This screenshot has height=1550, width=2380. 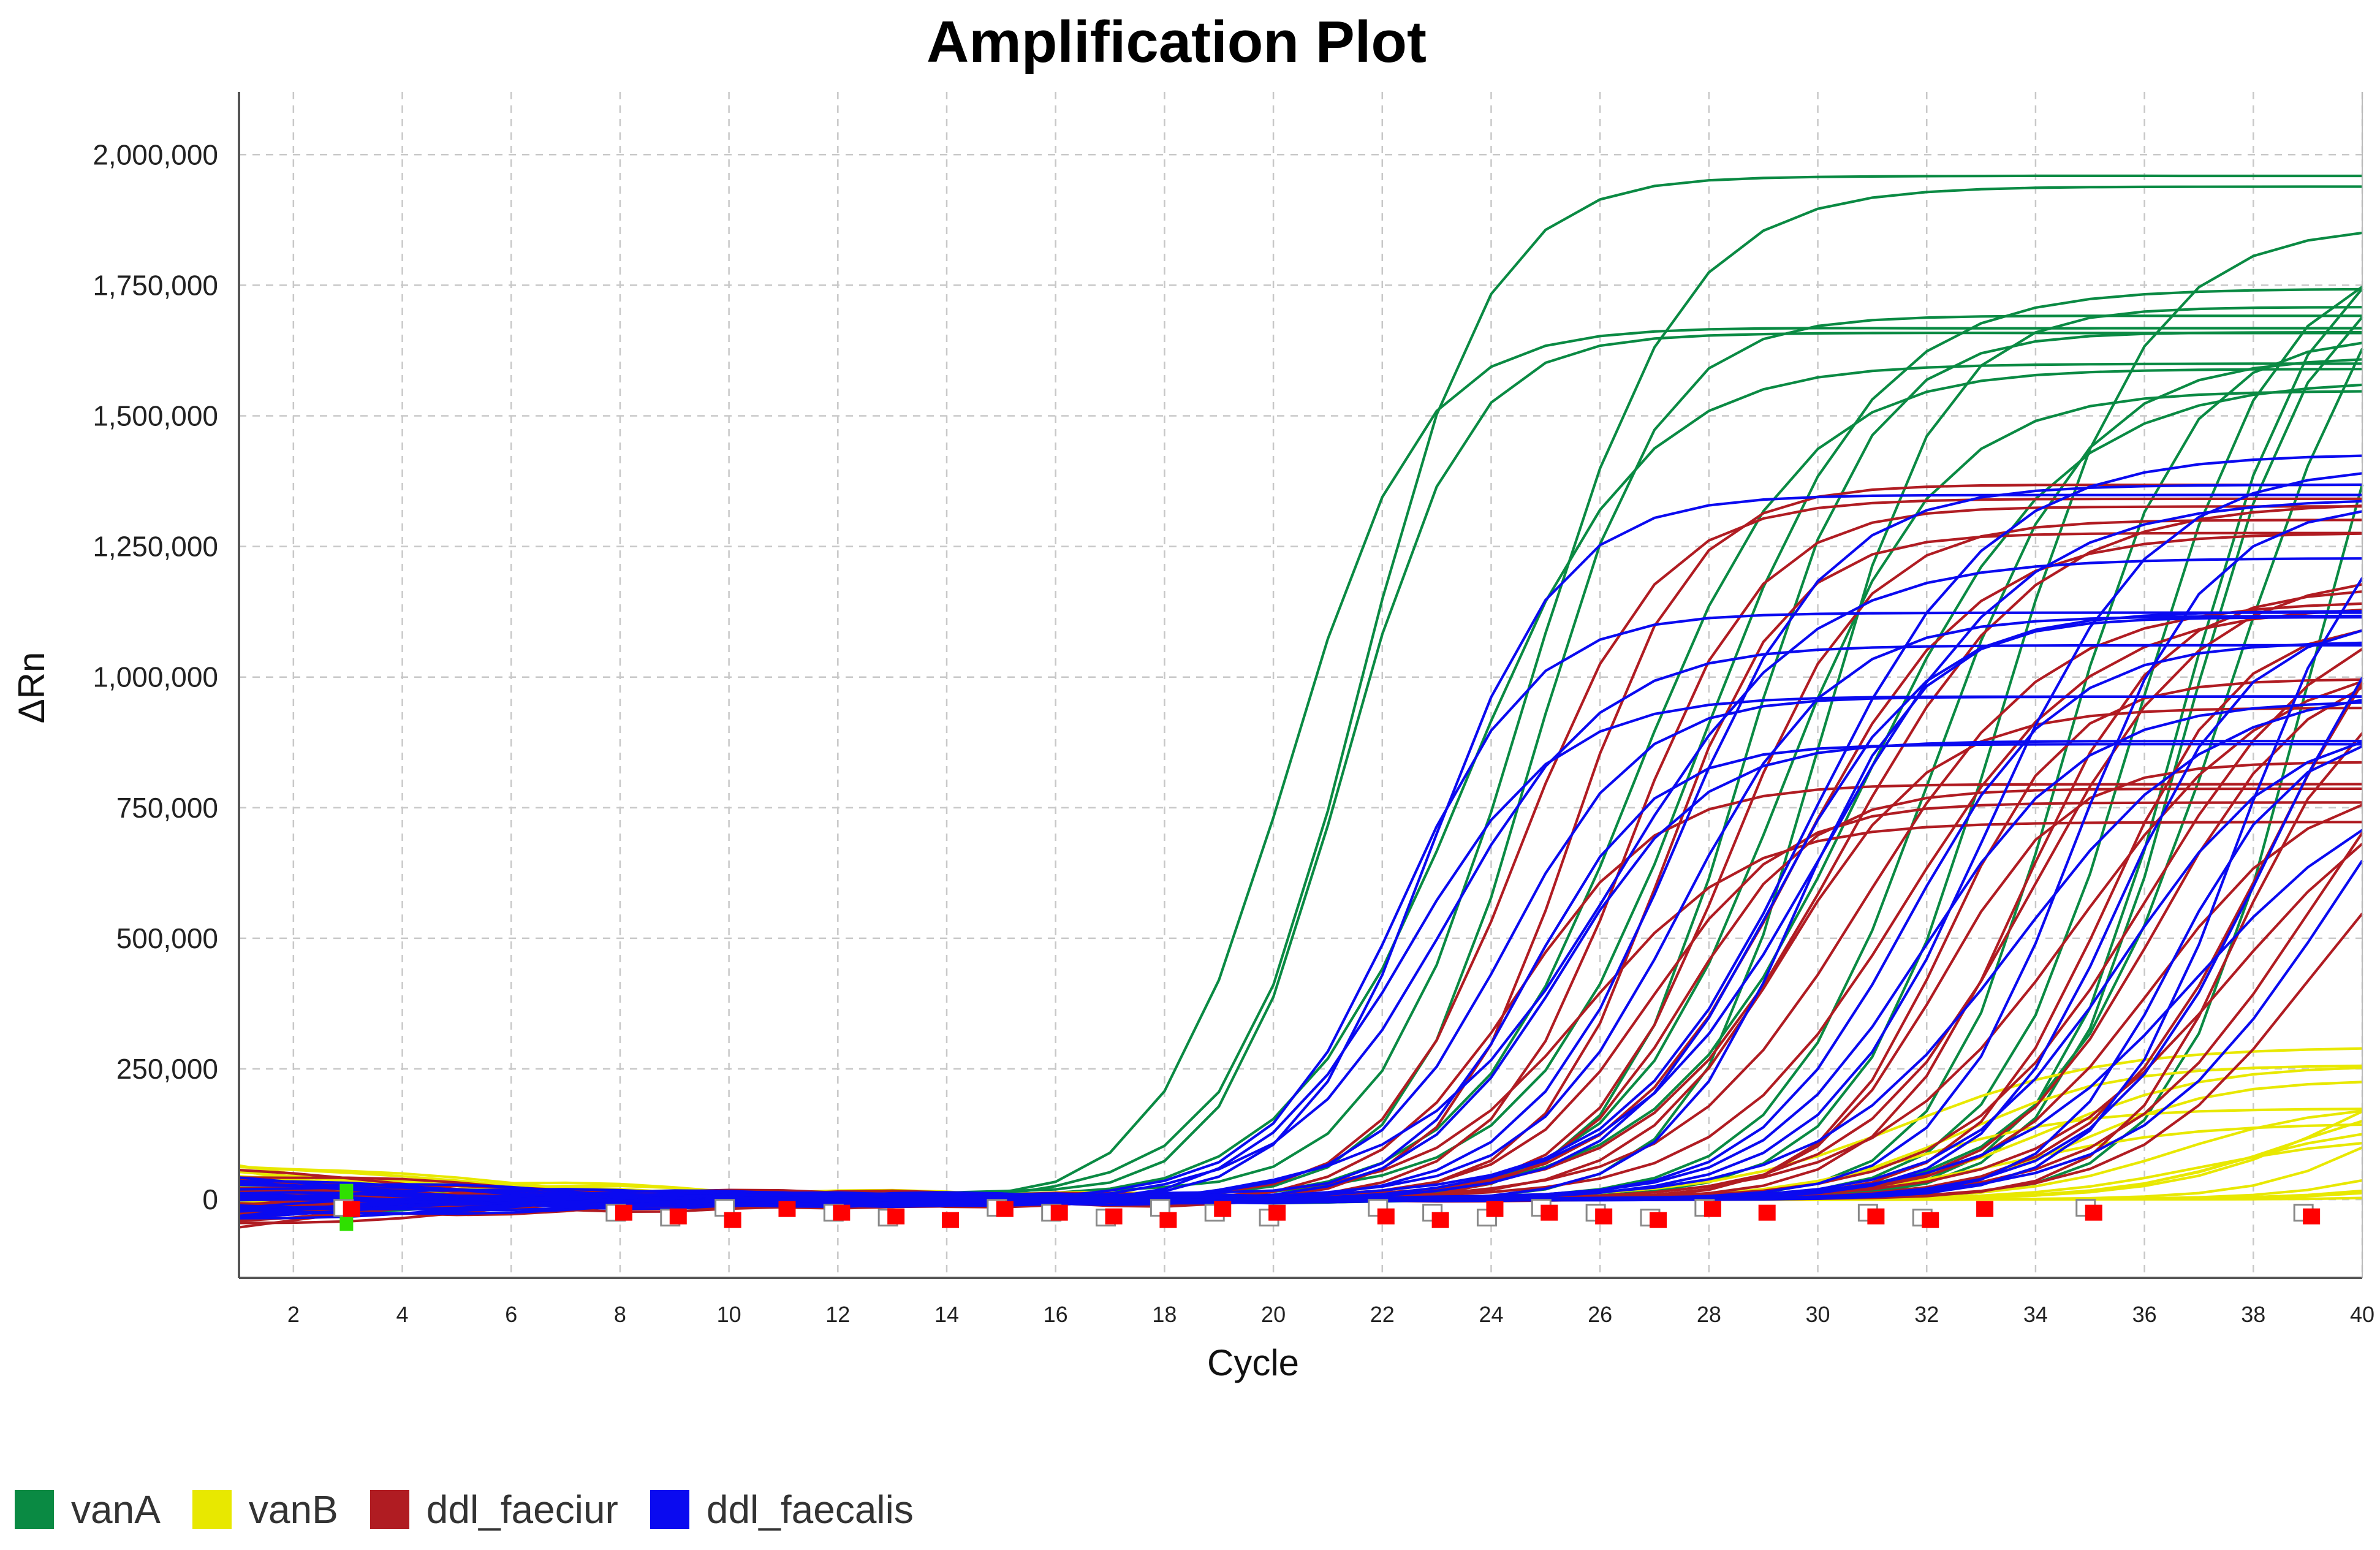 I want to click on y-tick-label: 1,250,000, so click(x=155, y=547).